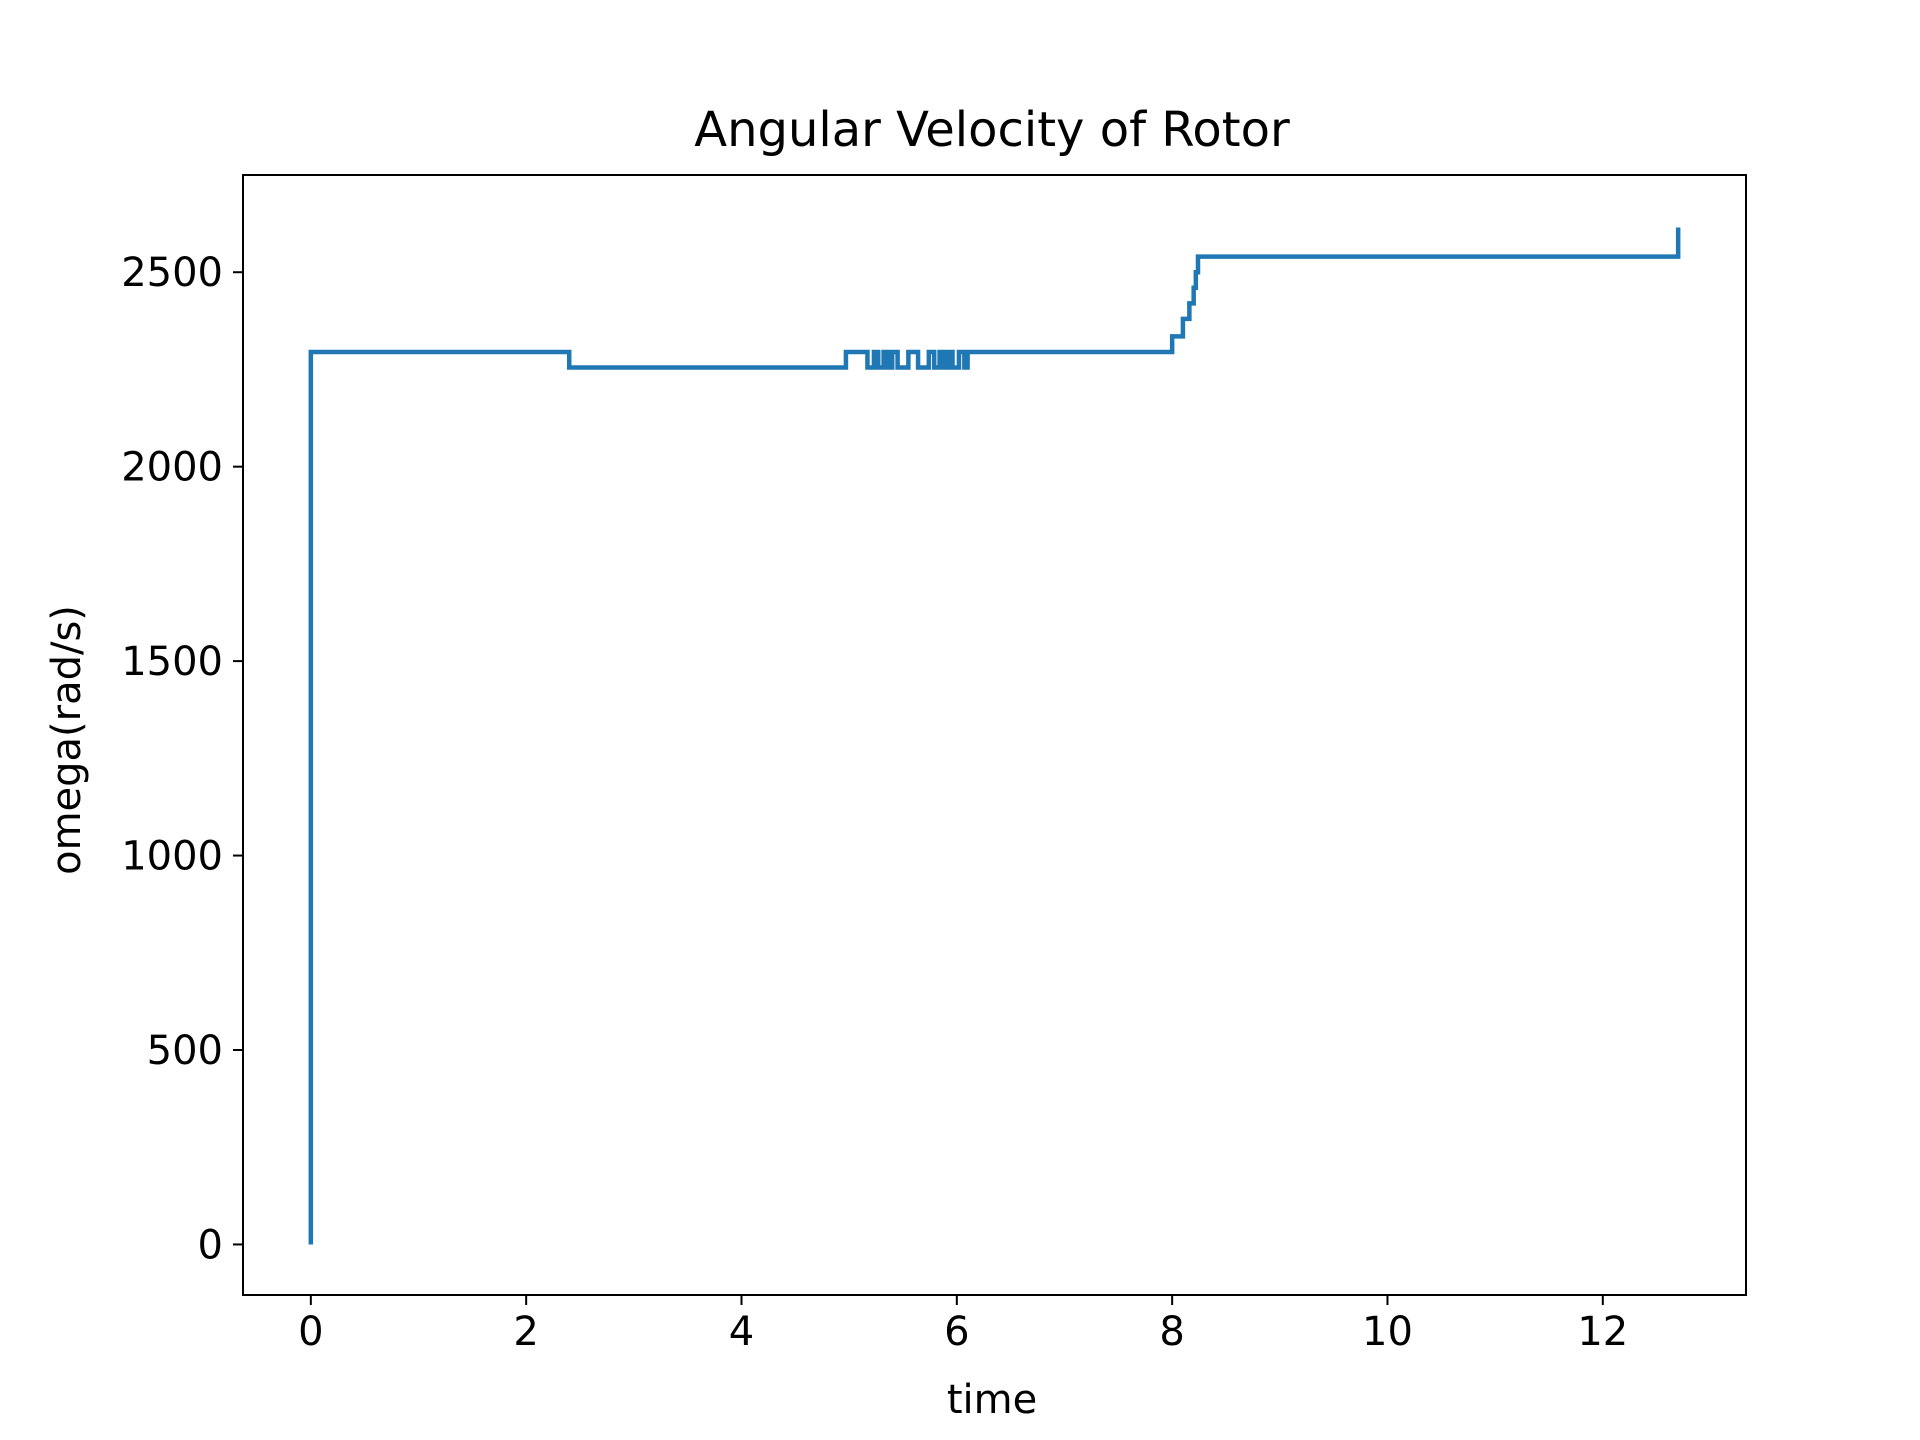 Image resolution: width=1920 pixels, height=1440 pixels. What do you see at coordinates (1602, 1332) in the screenshot?
I see `x-tick-label: 12` at bounding box center [1602, 1332].